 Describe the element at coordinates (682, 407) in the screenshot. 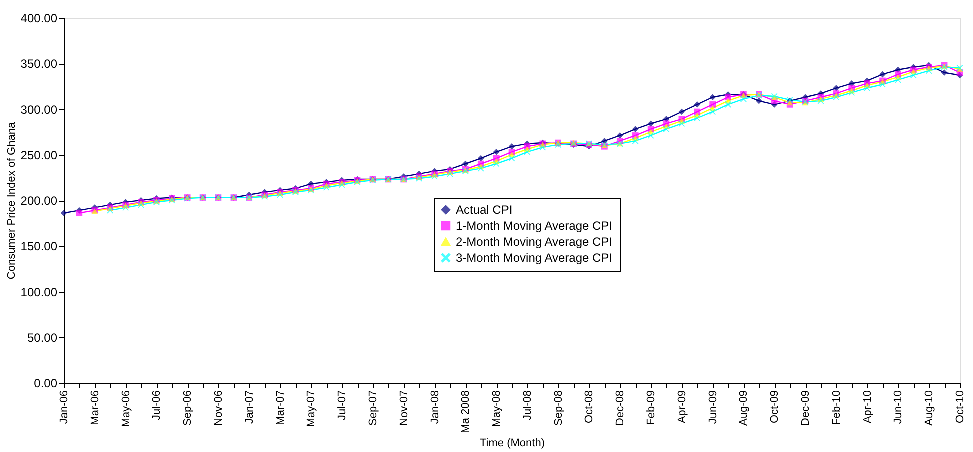

I see `x-tick-label: Apr-09` at that location.